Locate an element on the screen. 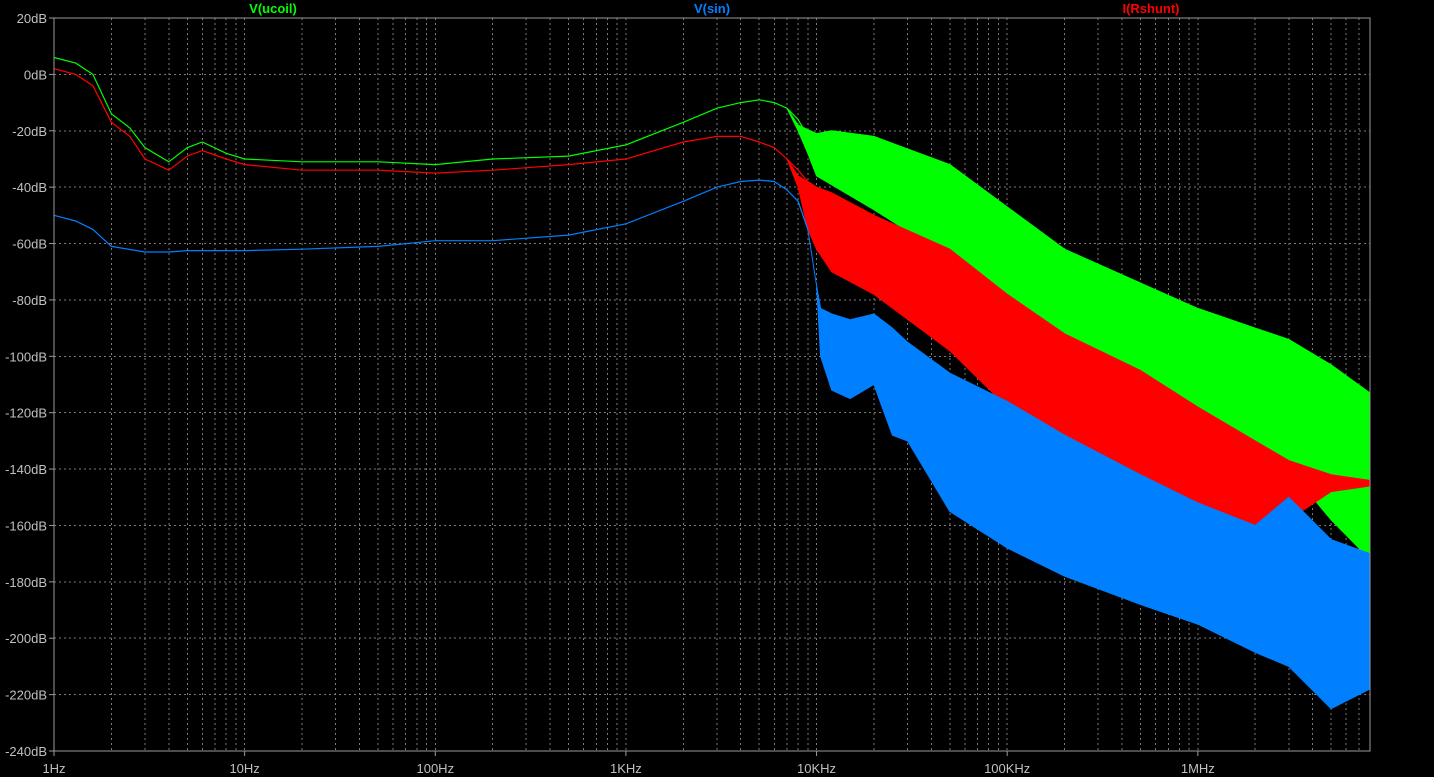 The height and width of the screenshot is (777, 1434). y-tick-label: -180dB is located at coordinates (26, 582).